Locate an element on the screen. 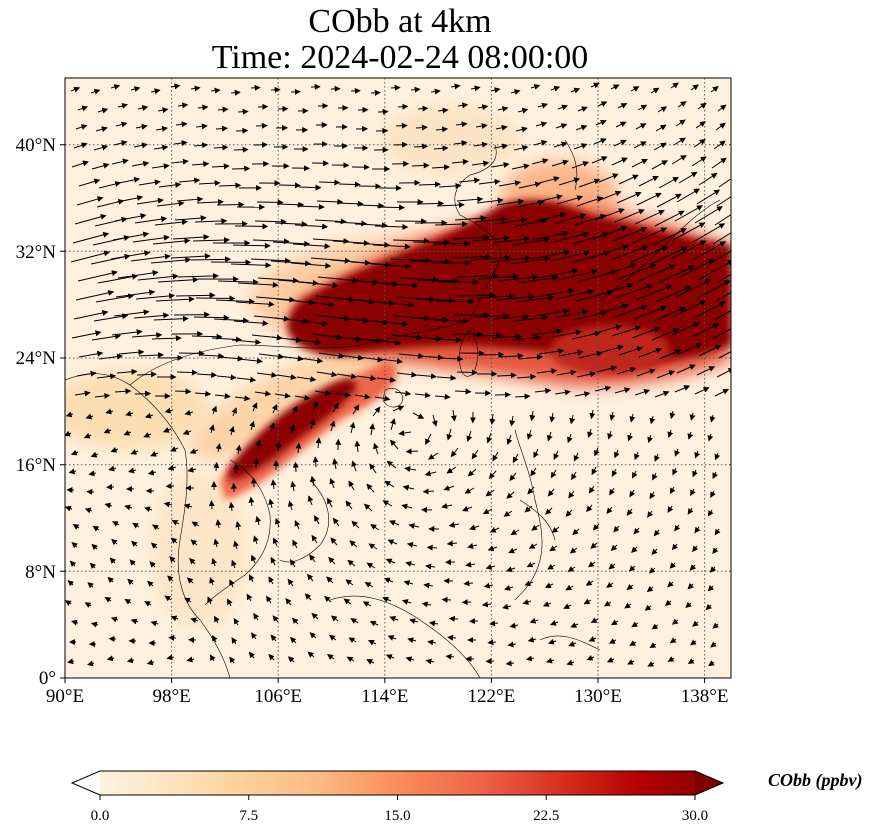 This screenshot has height=836, width=887. y-tick-label: 40°N is located at coordinates (36, 145).